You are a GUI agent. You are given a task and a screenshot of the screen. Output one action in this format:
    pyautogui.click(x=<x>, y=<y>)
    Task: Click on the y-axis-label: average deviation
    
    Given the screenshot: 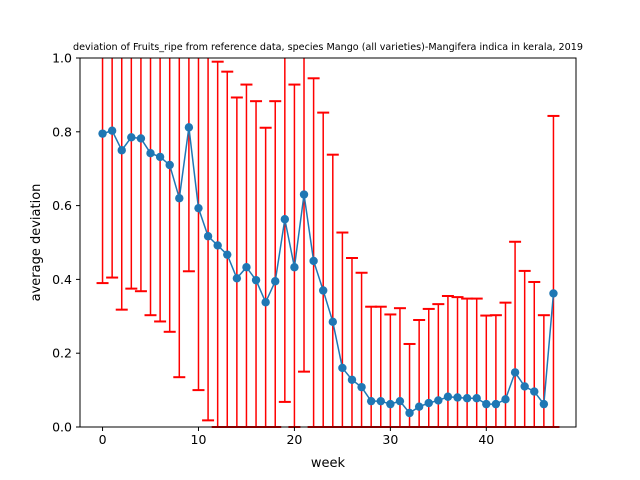 What is the action you would take?
    pyautogui.click(x=36, y=243)
    